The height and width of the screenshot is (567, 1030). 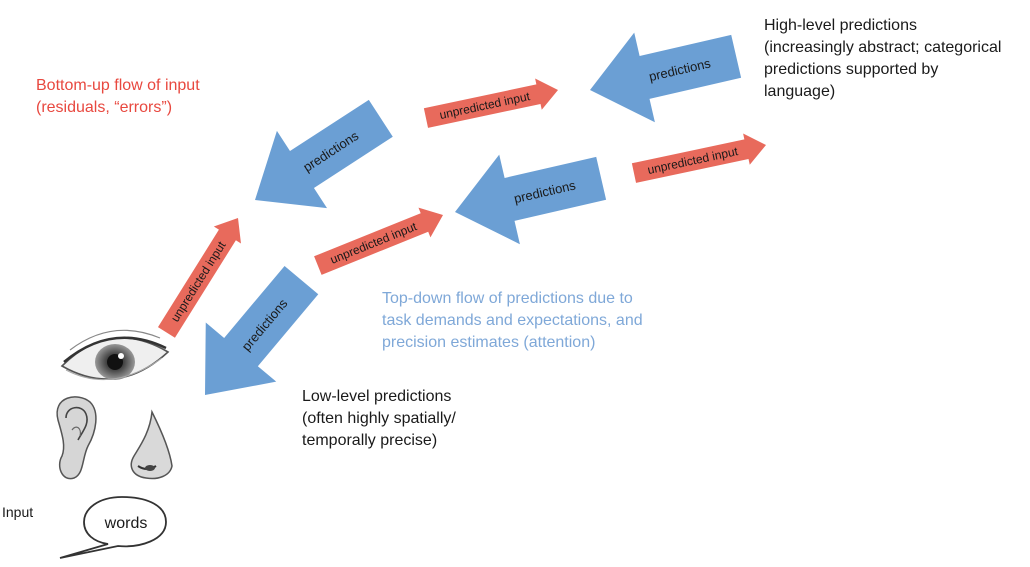 I want to click on input-arrow-upper-middle: unpredicted input, so click(x=492, y=104).